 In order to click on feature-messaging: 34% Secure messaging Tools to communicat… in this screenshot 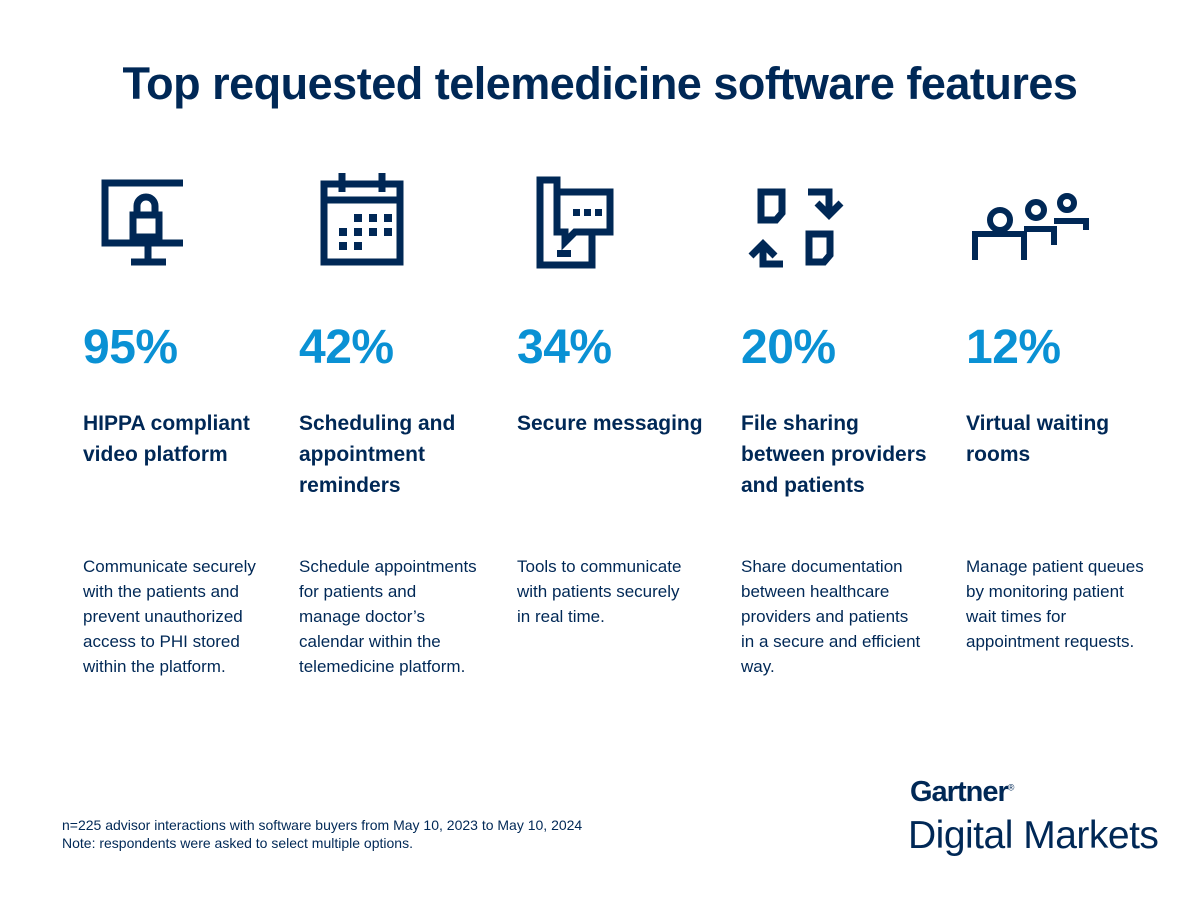, I will do `click(612, 398)`.